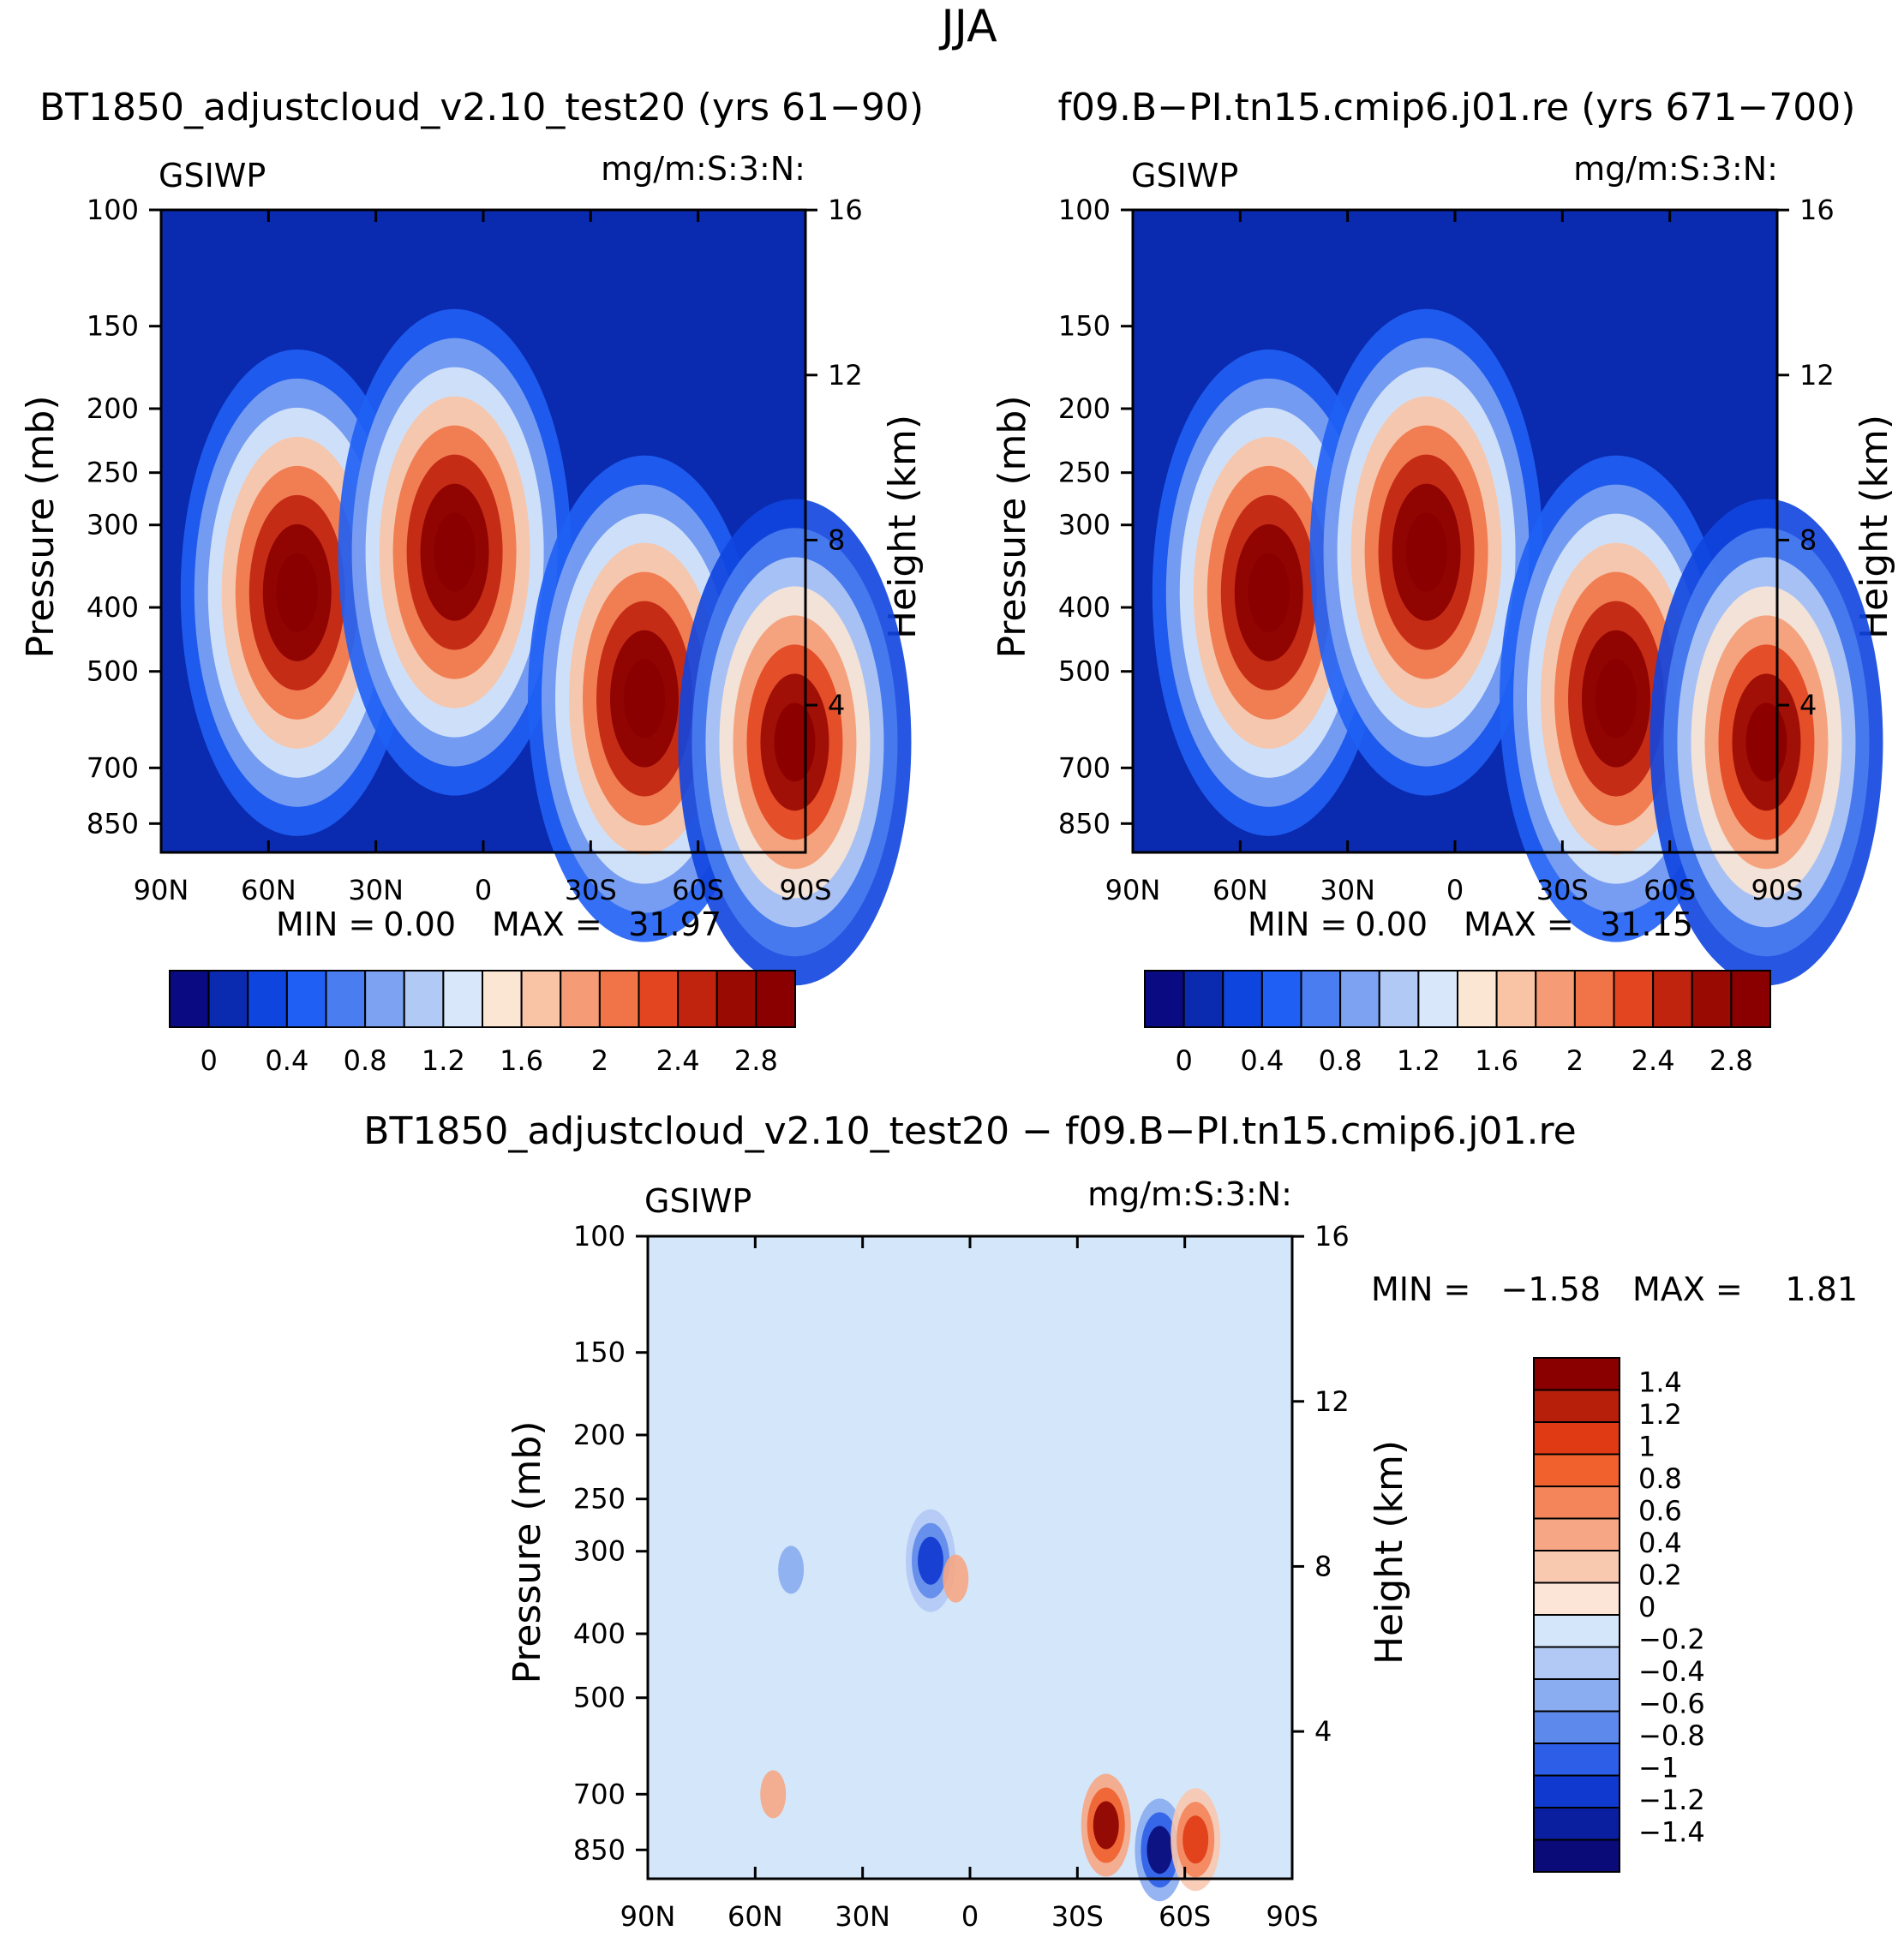  What do you see at coordinates (599, 1352) in the screenshot?
I see `diff-y-tick-label-1: 150` at bounding box center [599, 1352].